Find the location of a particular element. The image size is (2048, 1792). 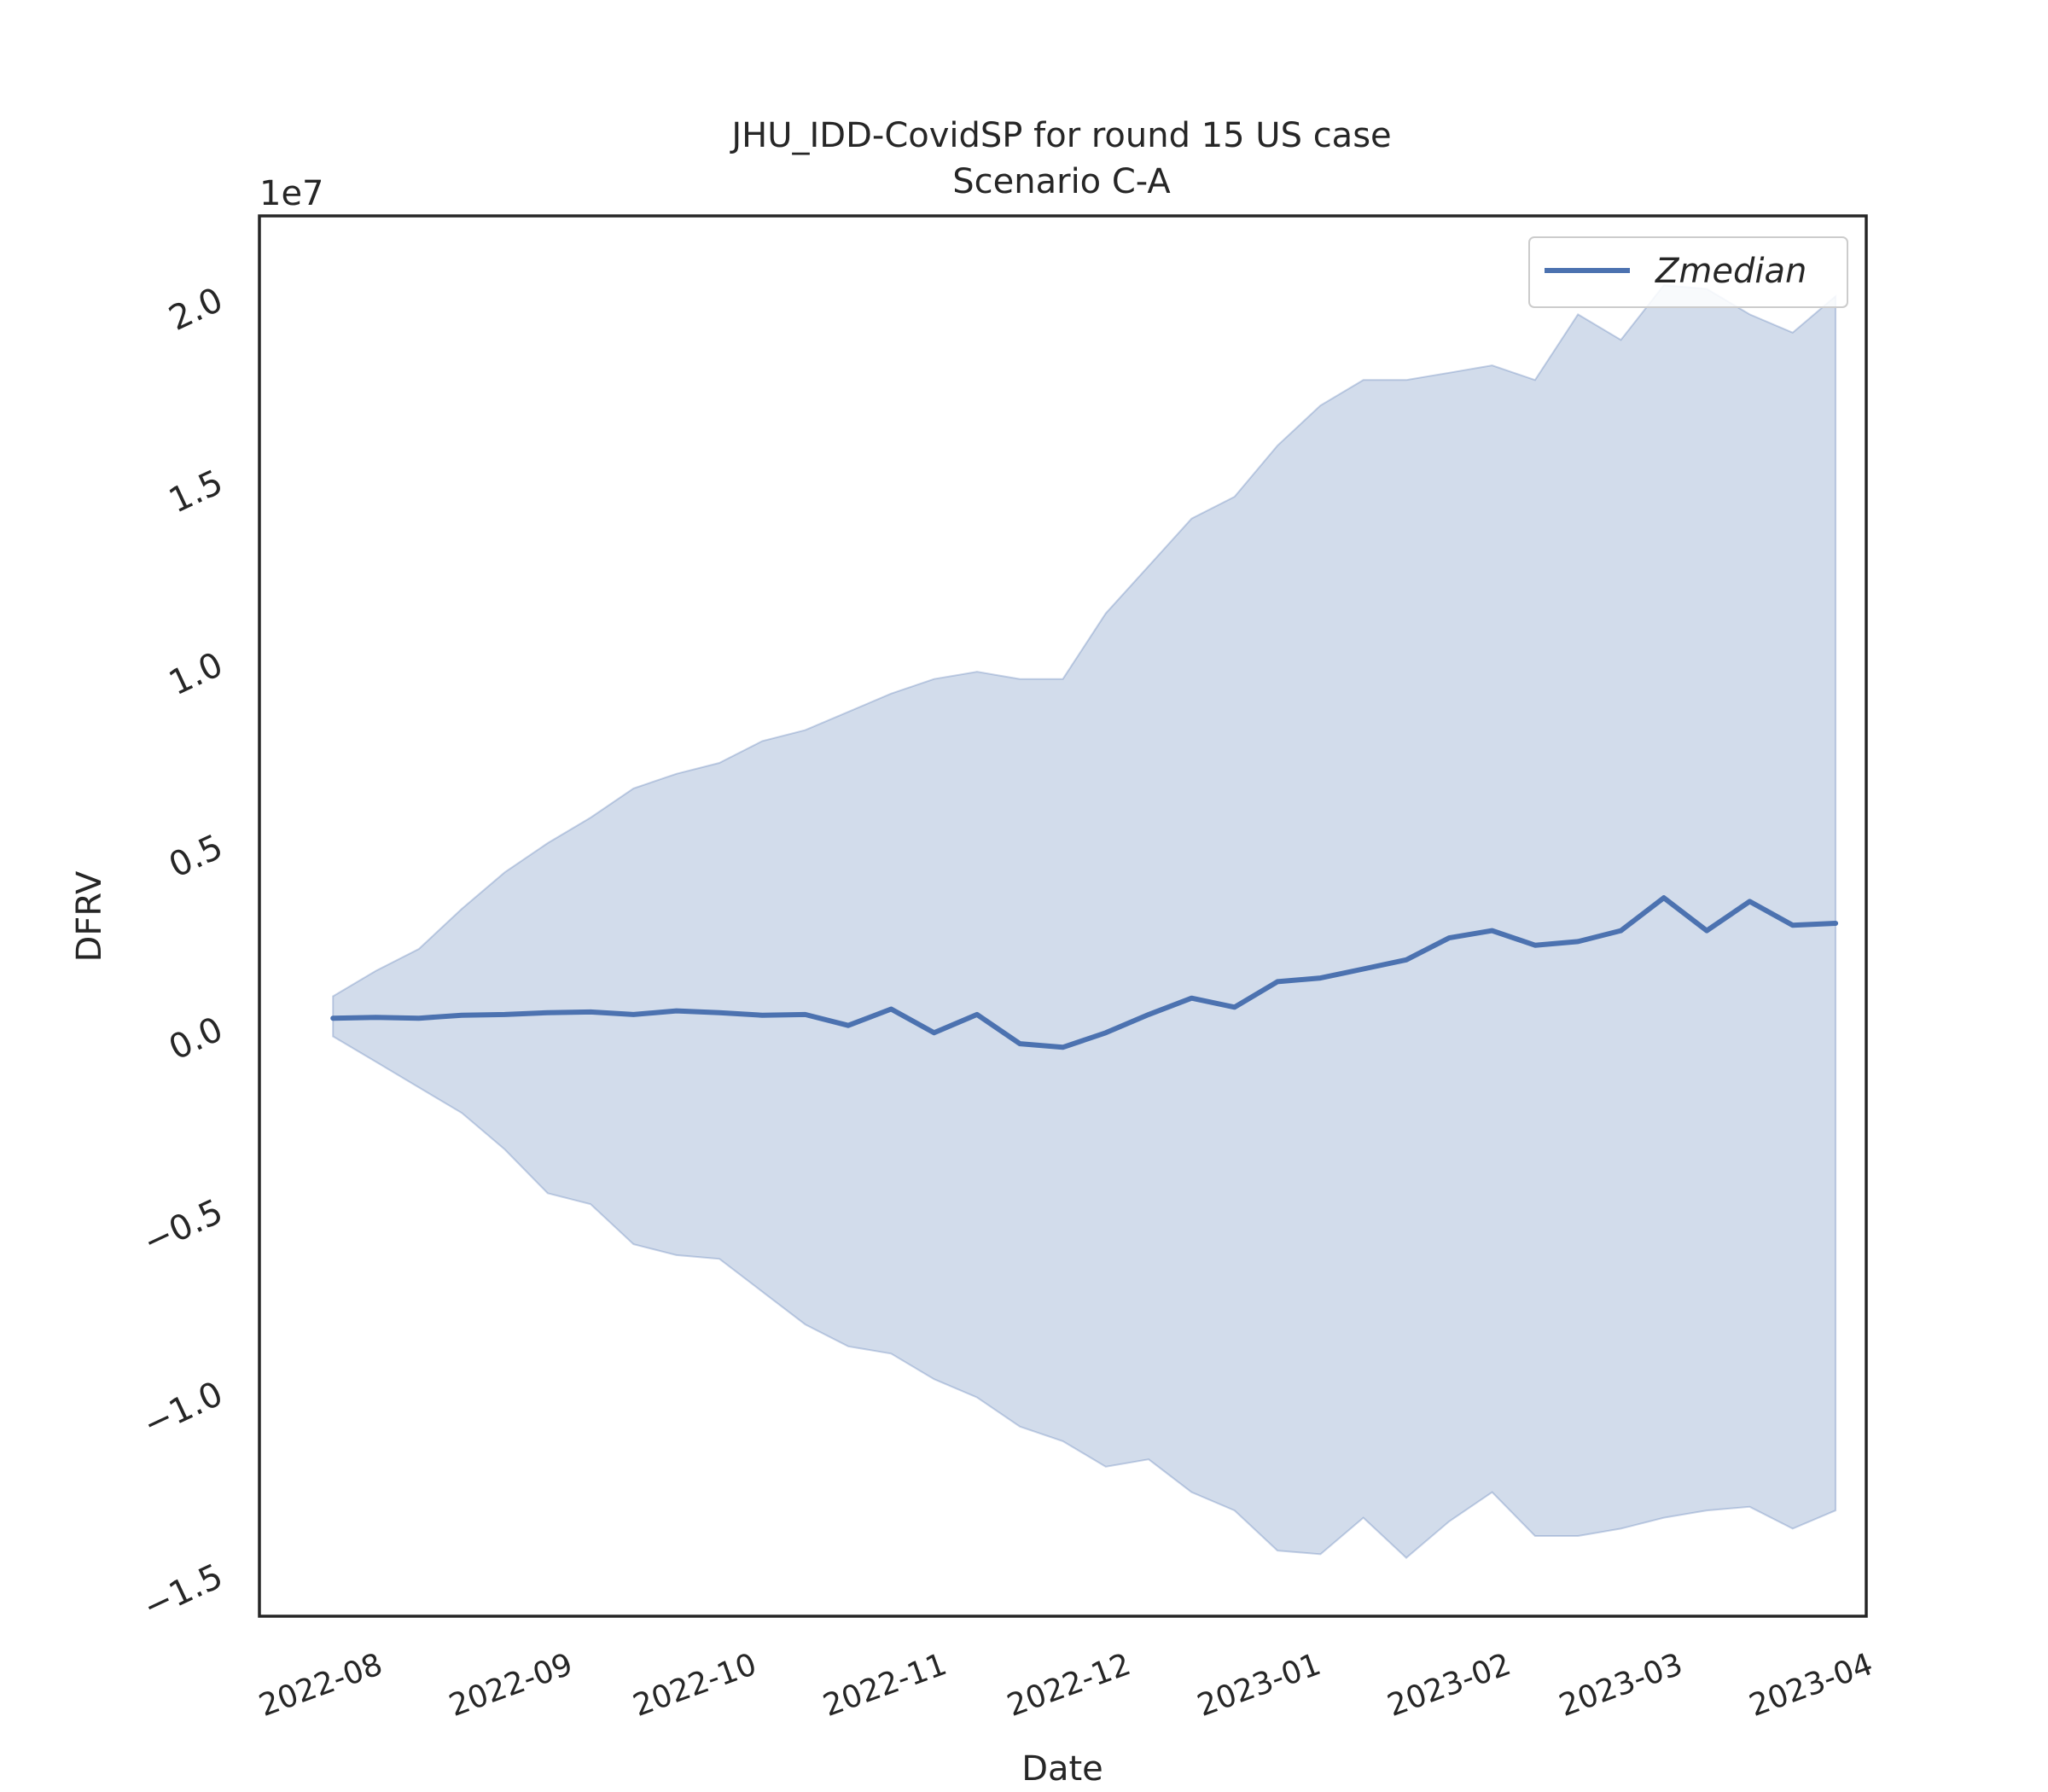

x-axis-label: Date is located at coordinates (1062, 1769).